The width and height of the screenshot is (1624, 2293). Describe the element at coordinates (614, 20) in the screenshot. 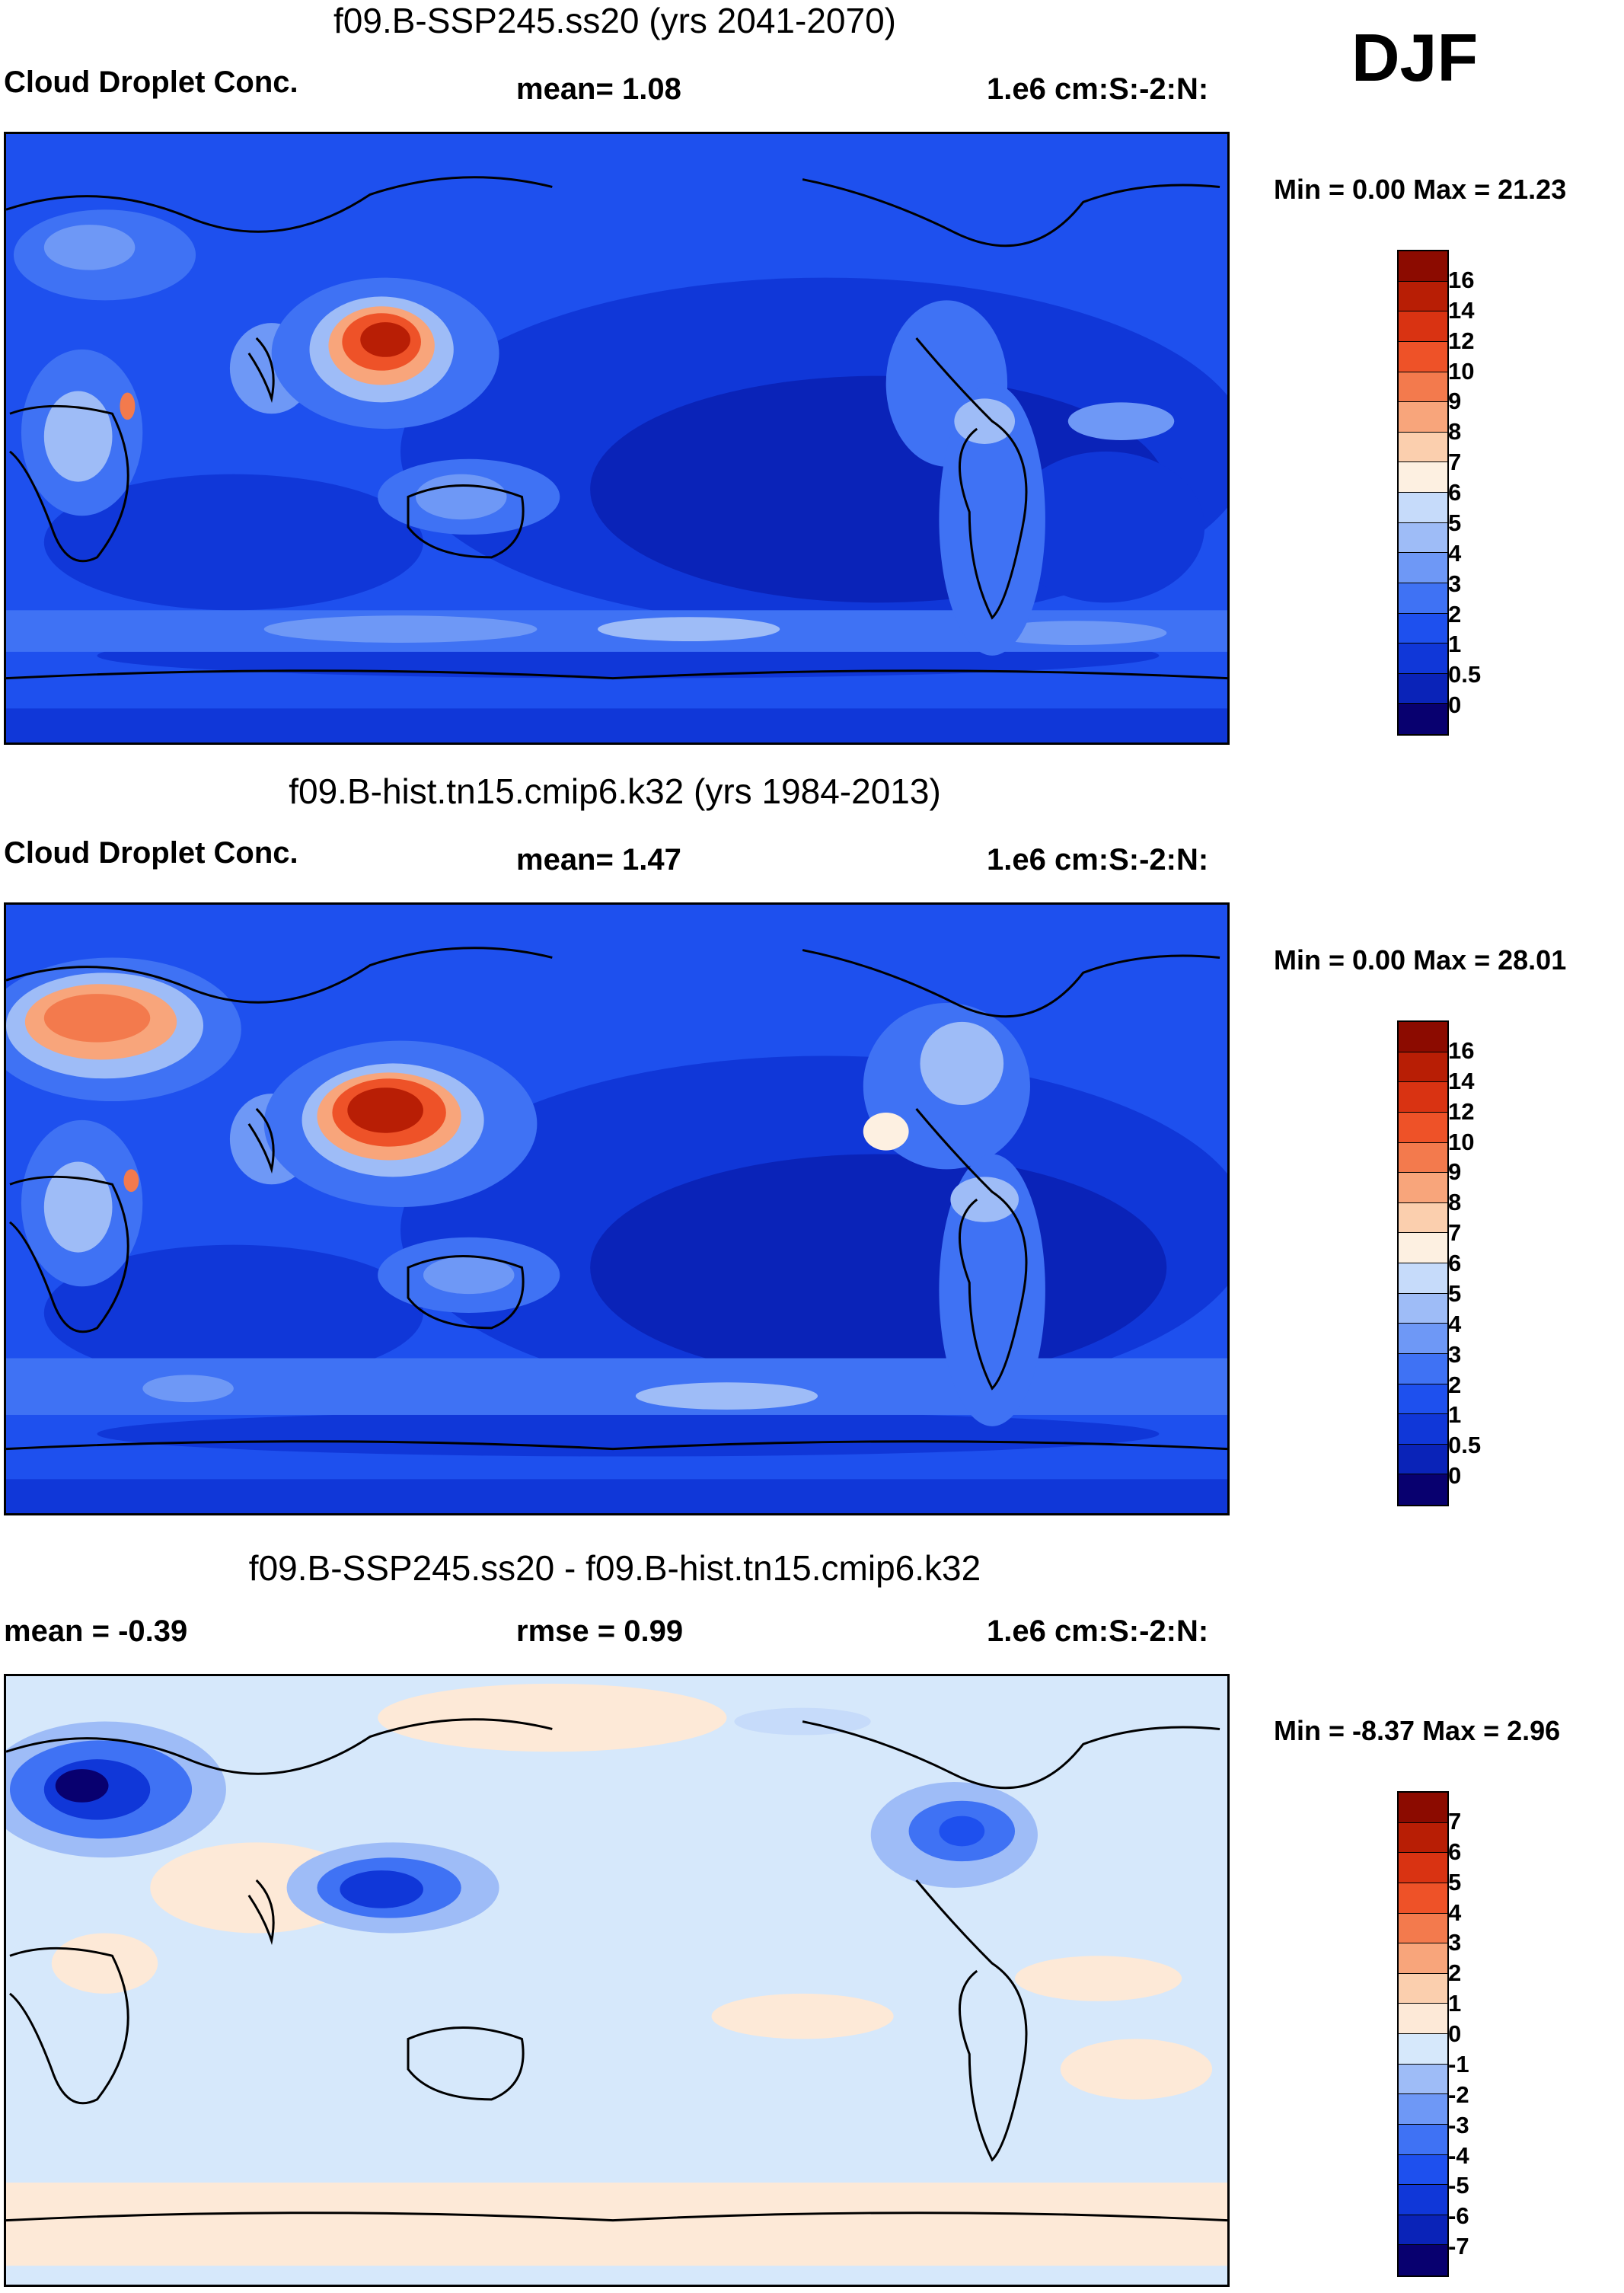

I see `panel-title: f09.B-SSP245.ss20 (yrs 2041-2070)` at that location.